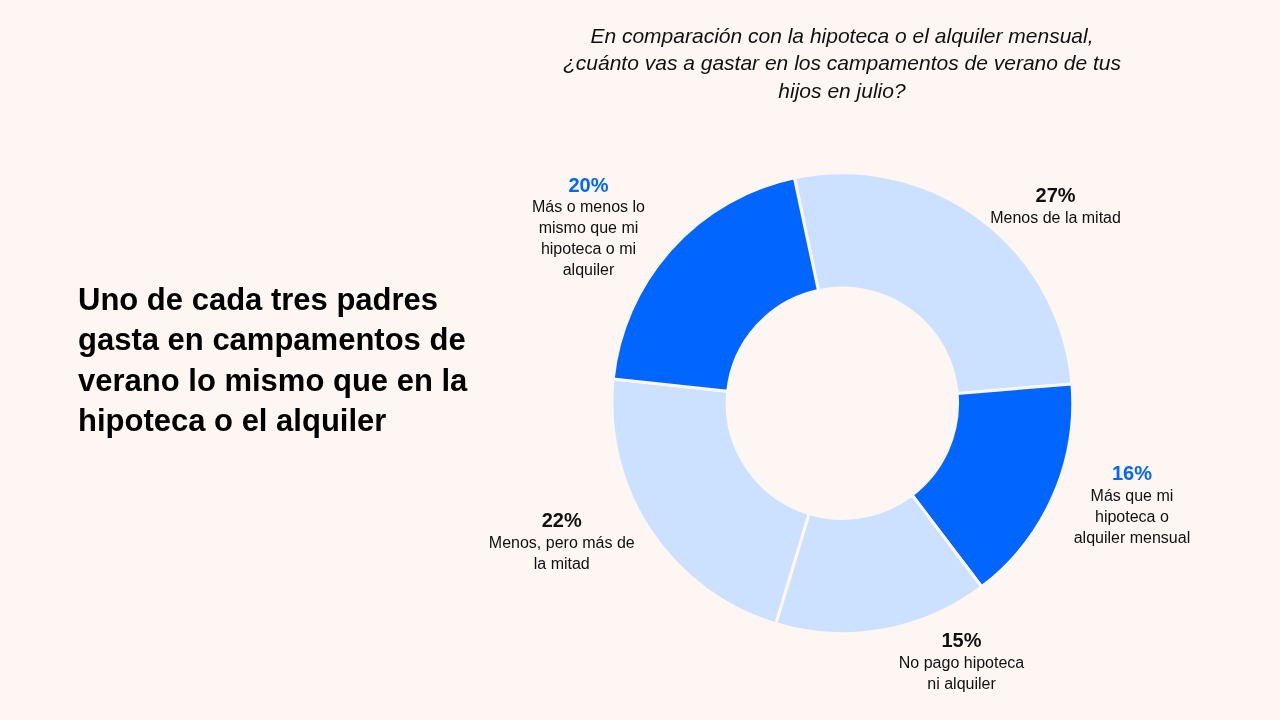  Describe the element at coordinates (589, 238) in the screenshot. I see `slice-label: Más o menos lo mismo que mi hipoteca o mi alquiler` at that location.